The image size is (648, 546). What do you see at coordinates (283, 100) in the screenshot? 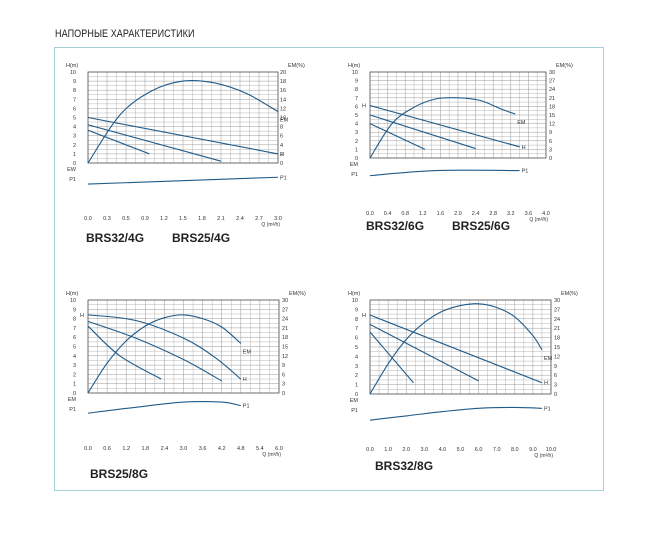
I see `y2-tick-label: 14` at bounding box center [283, 100].